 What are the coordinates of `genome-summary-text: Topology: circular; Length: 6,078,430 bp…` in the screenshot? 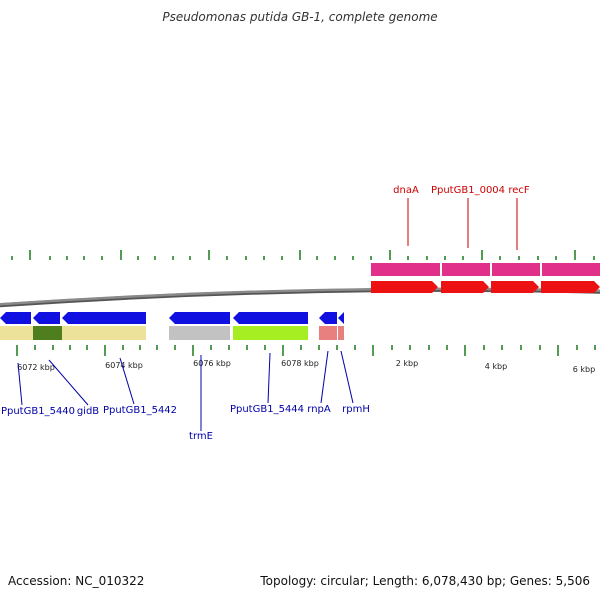 It's located at (425, 581).